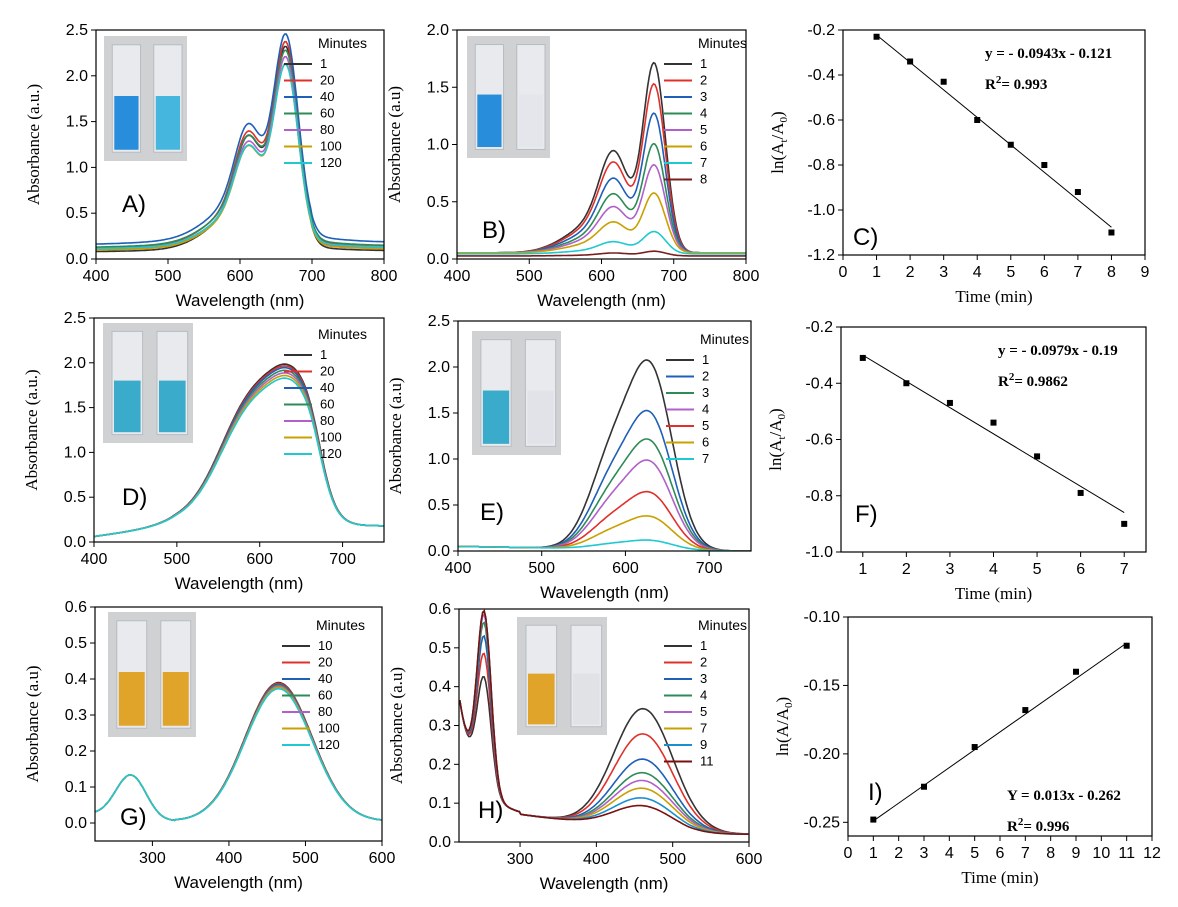 The height and width of the screenshot is (907, 1178). Describe the element at coordinates (703, 711) in the screenshot. I see `legend-label: 5` at that location.